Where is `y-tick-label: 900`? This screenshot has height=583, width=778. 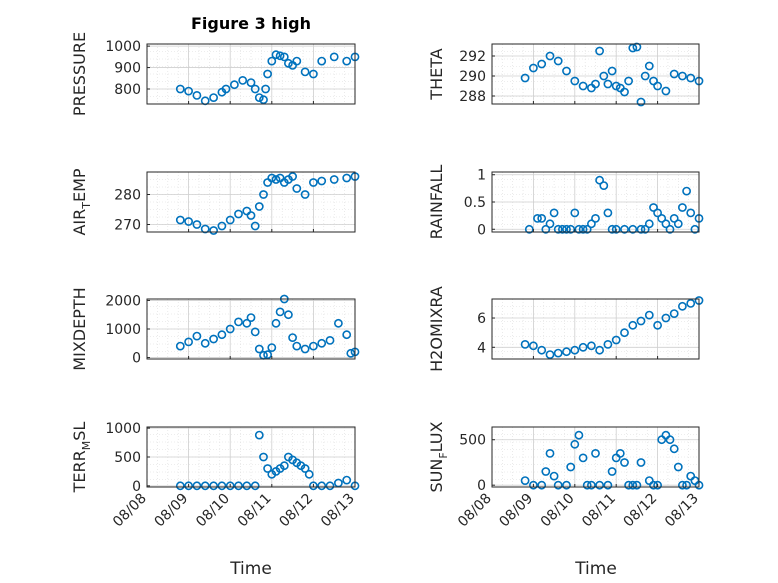 y-tick-label: 900 is located at coordinates (127, 69).